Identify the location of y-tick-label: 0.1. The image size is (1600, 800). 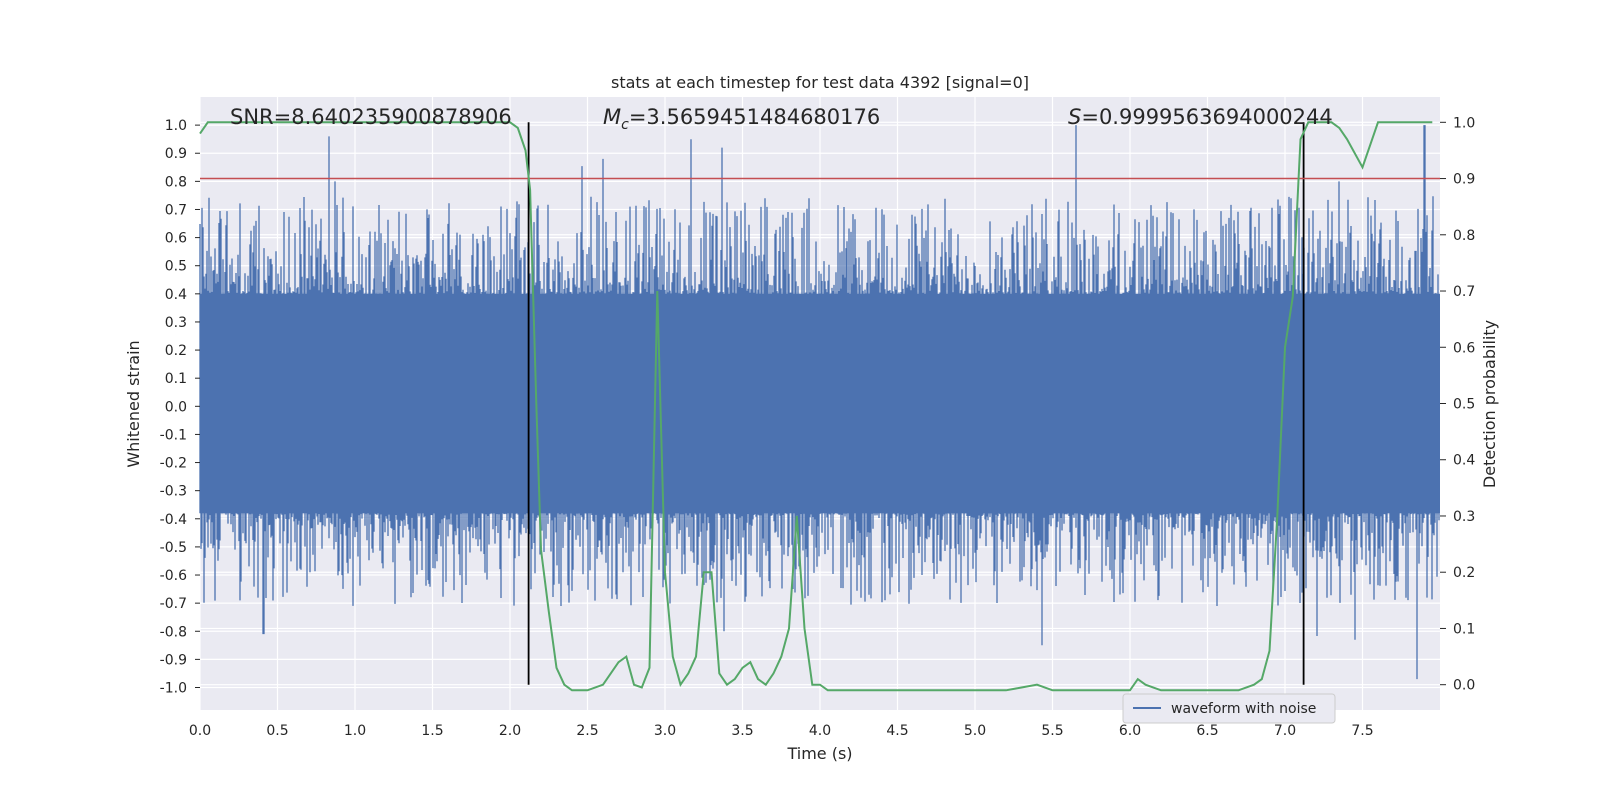
(176, 379).